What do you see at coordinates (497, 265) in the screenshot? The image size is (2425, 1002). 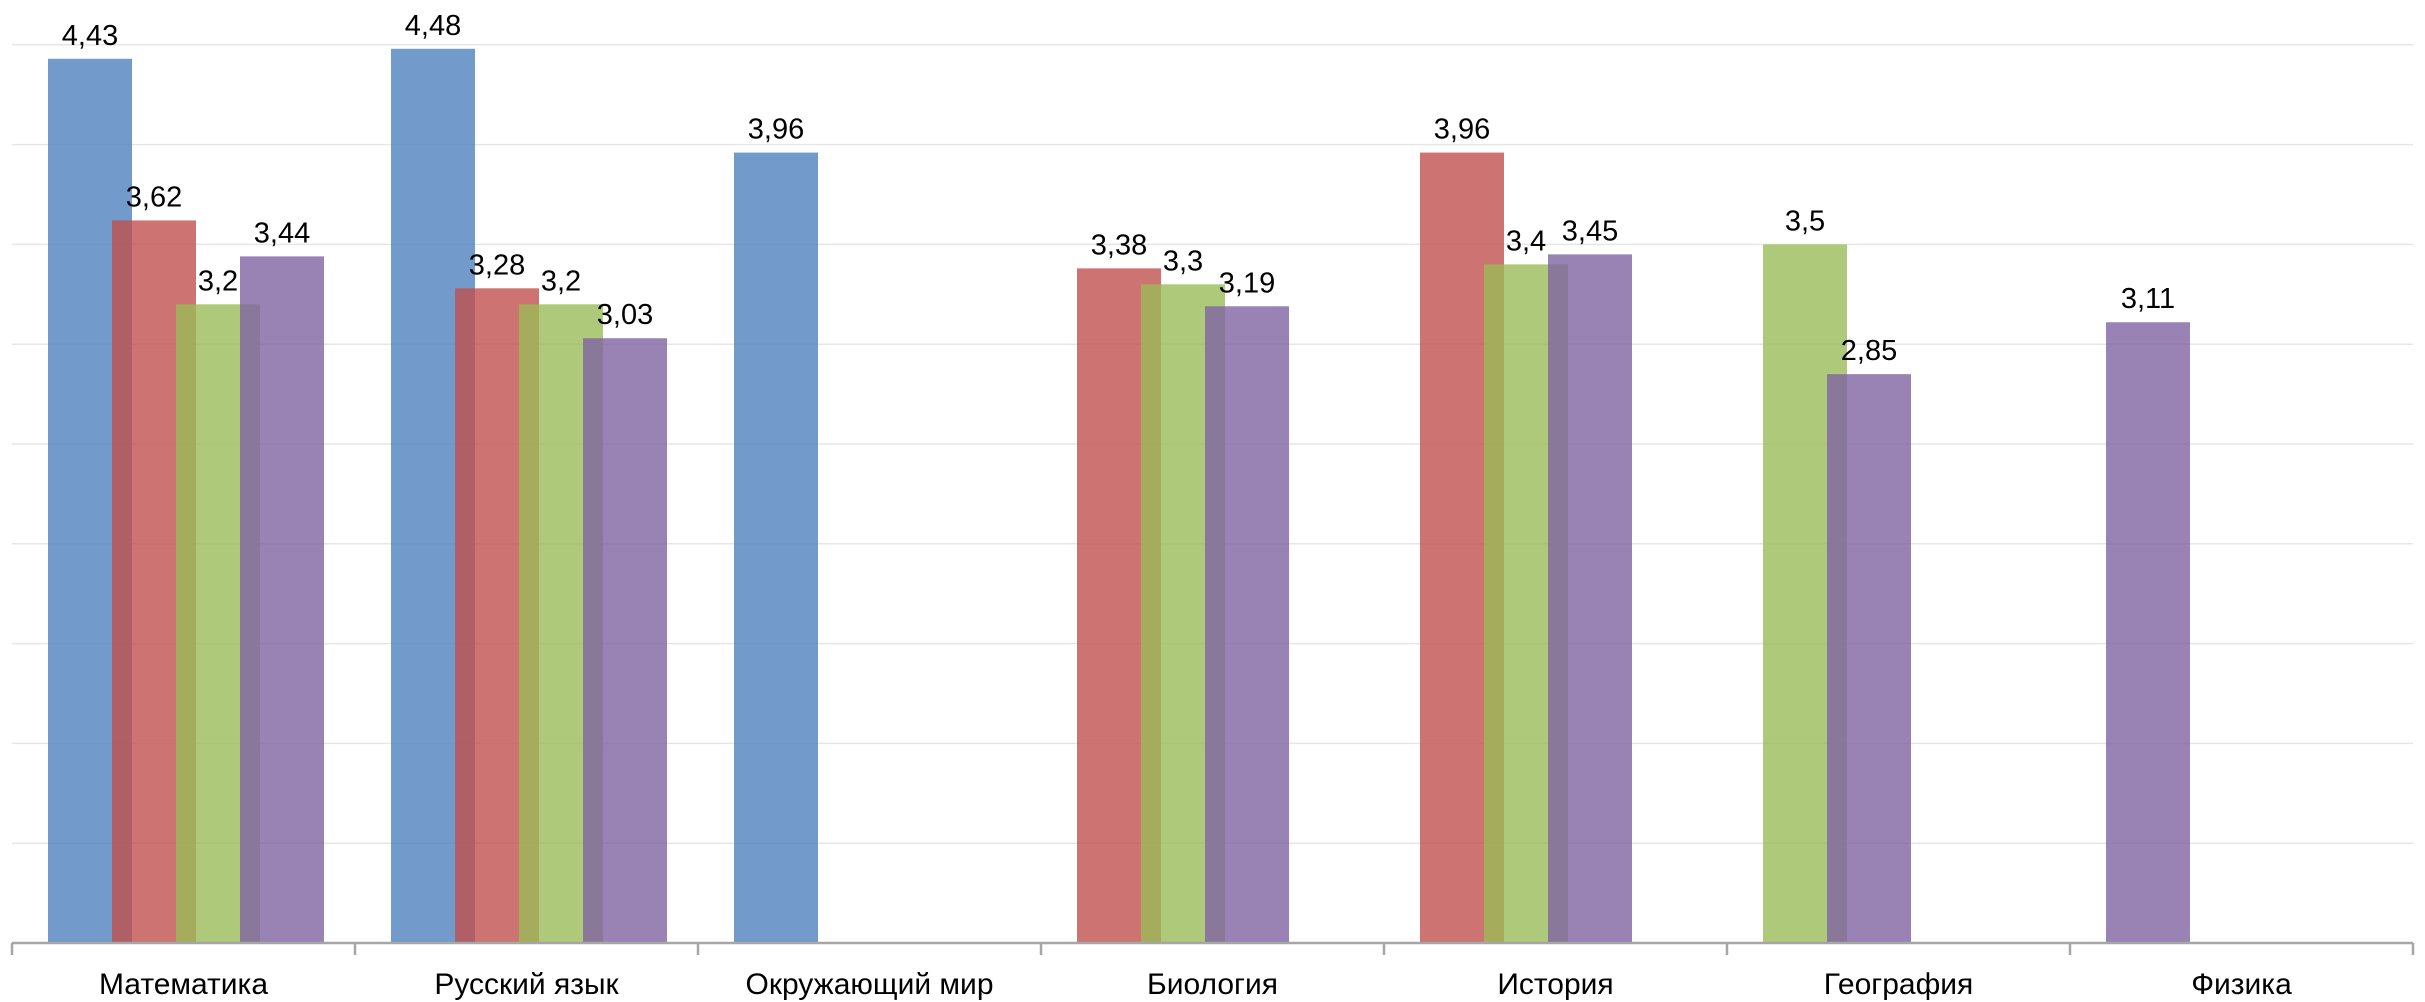 I see `data-label: 3,28` at bounding box center [497, 265].